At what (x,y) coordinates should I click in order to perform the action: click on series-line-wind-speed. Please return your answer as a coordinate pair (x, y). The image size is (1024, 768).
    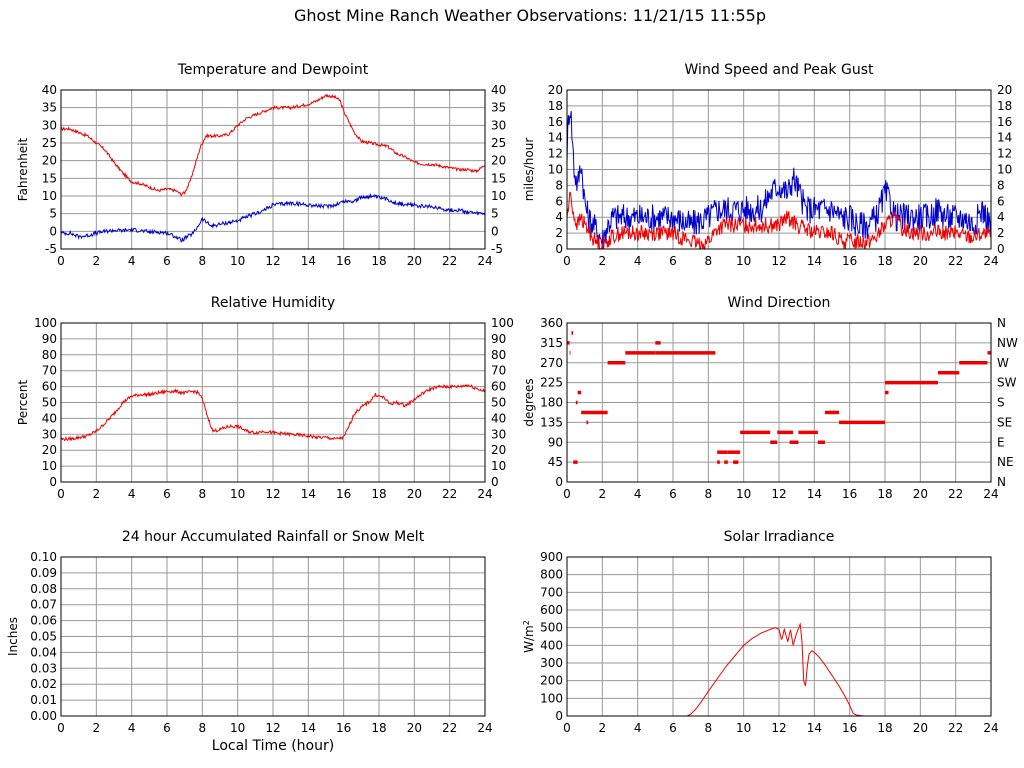
    Looking at the image, I should click on (779, 221).